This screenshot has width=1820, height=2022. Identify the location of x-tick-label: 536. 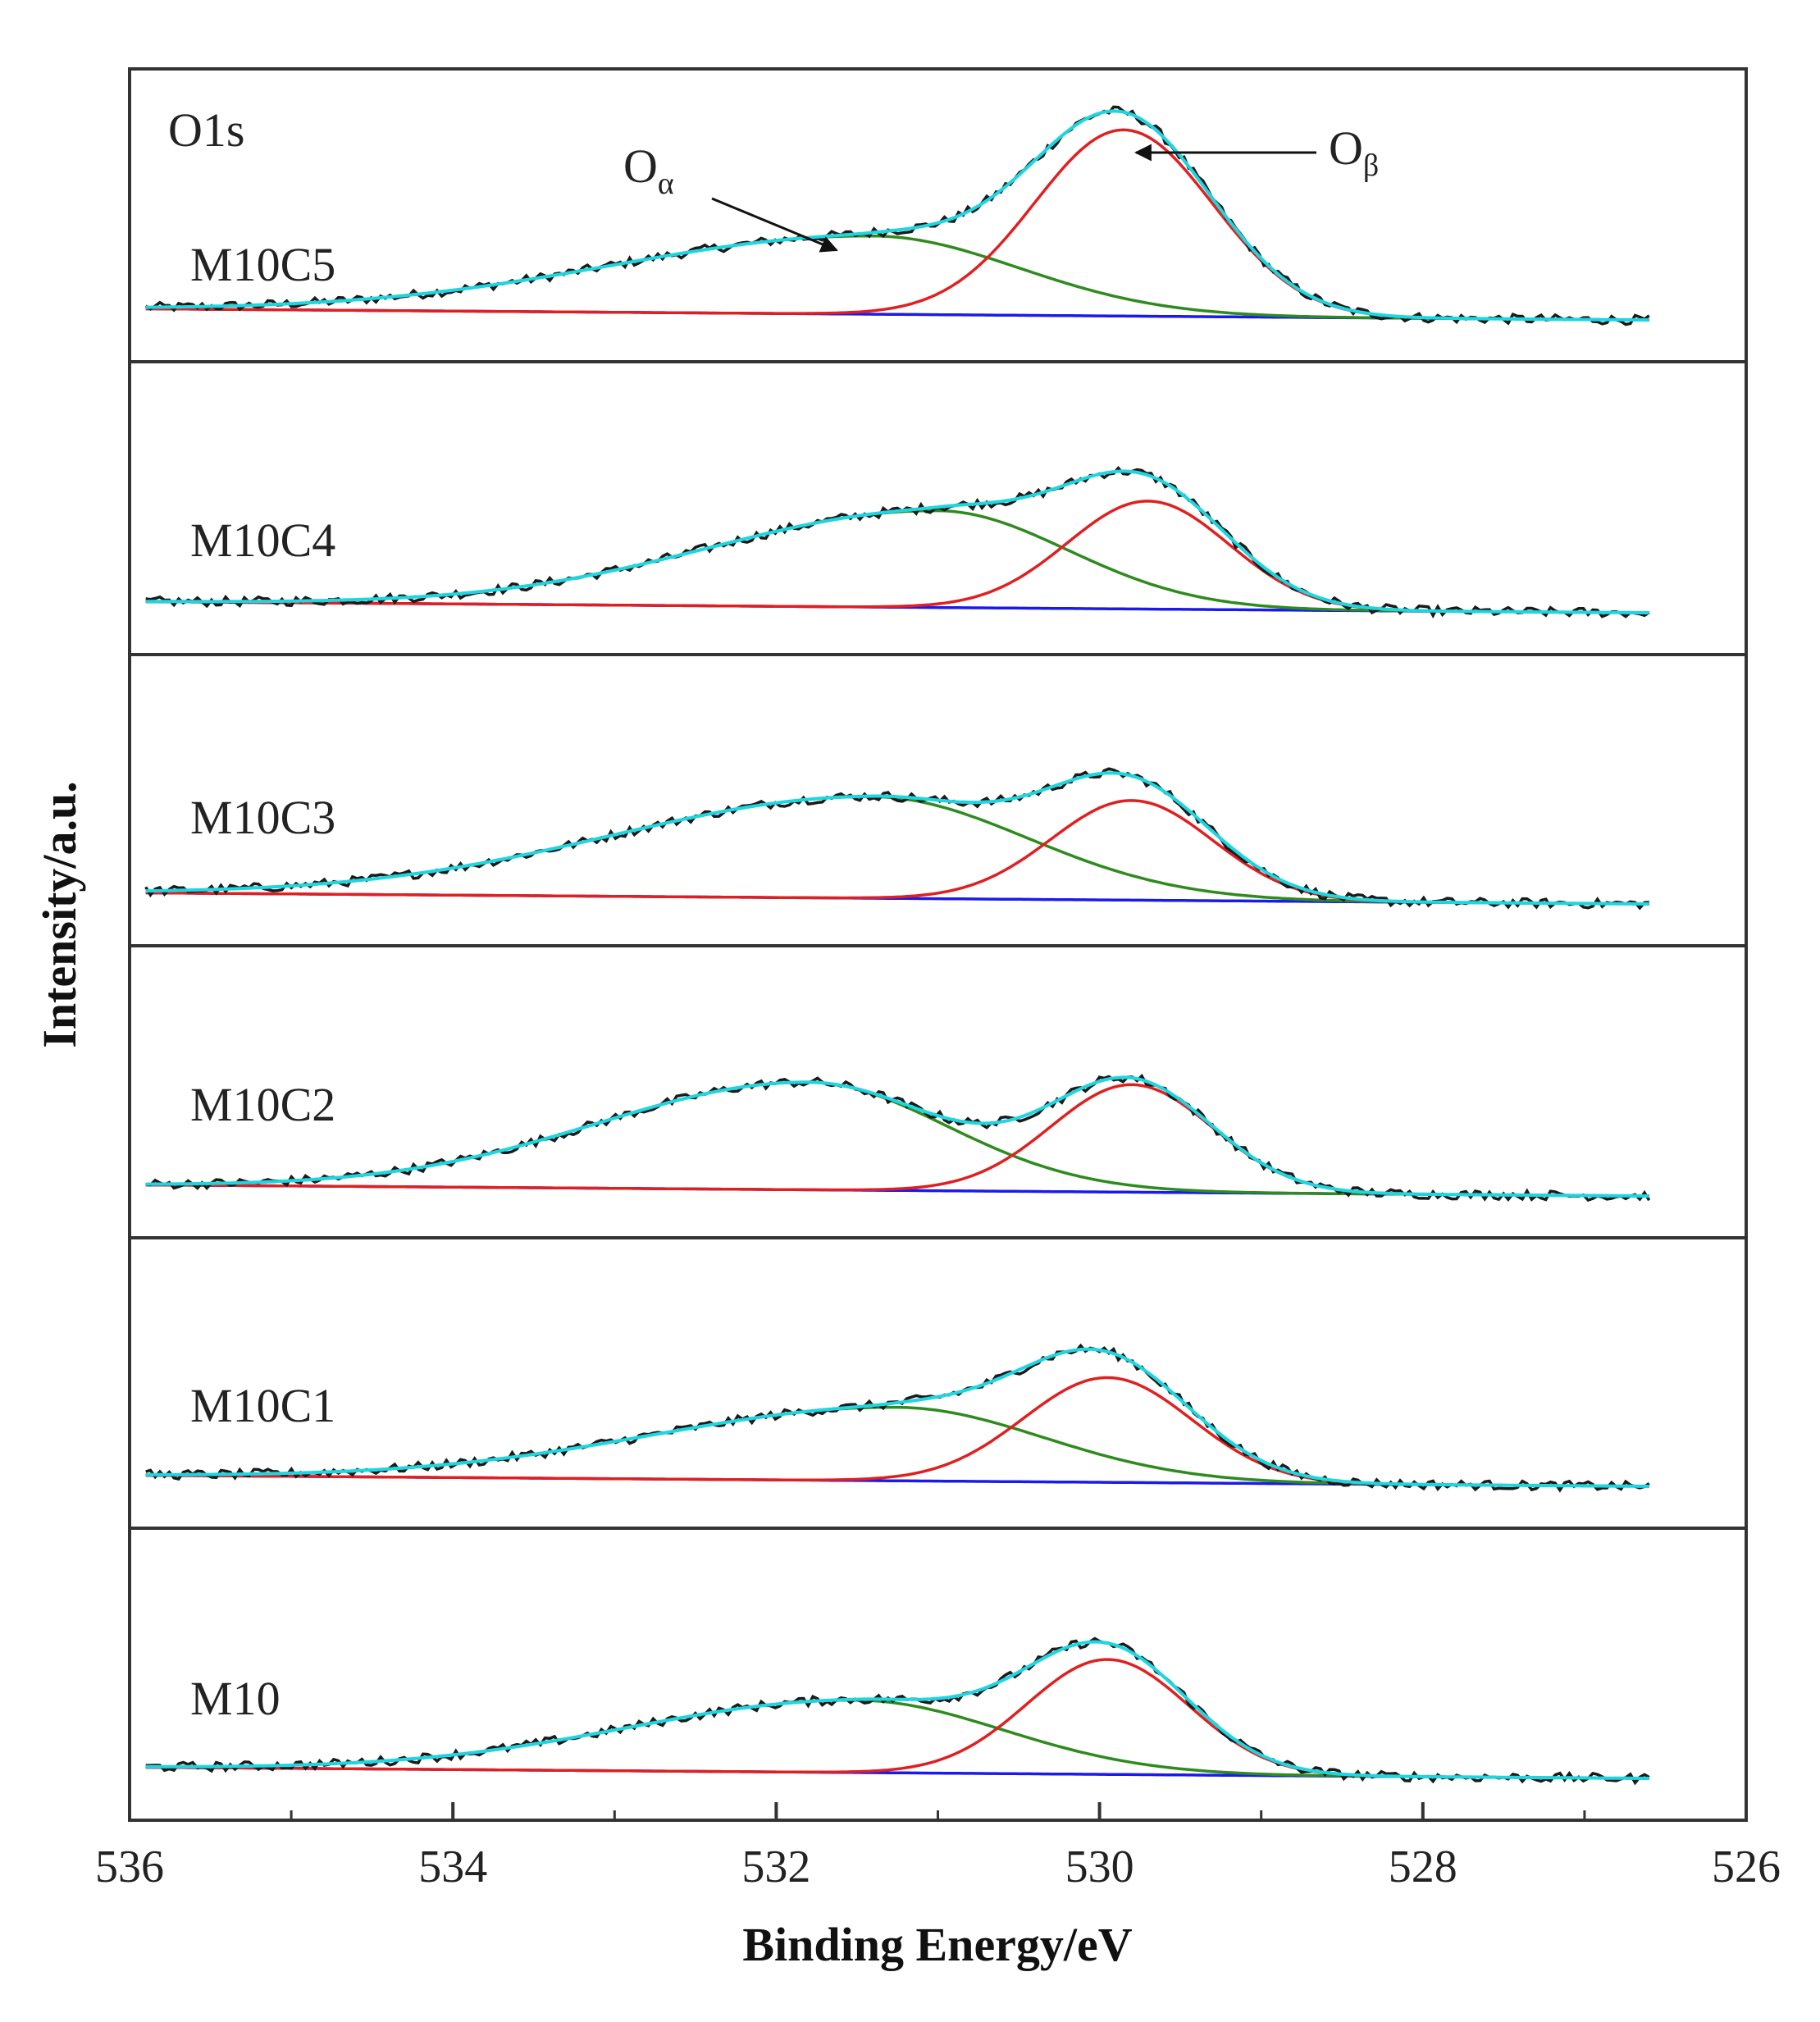
(129, 1867).